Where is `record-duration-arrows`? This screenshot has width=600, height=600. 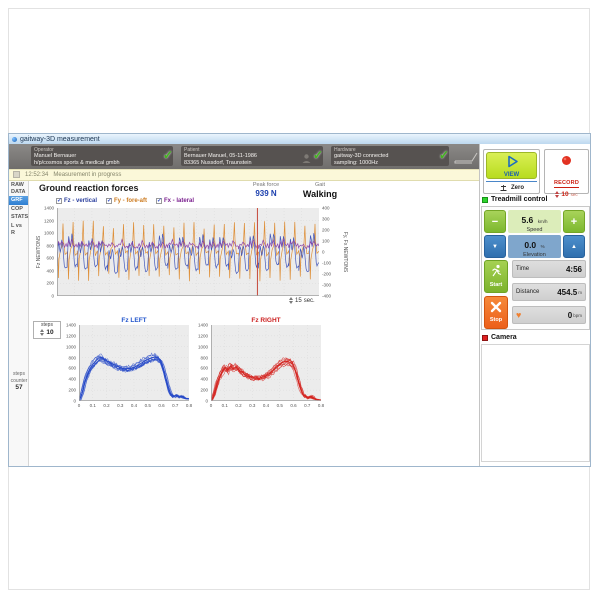
record-duration-arrows is located at coordinates (557, 194).